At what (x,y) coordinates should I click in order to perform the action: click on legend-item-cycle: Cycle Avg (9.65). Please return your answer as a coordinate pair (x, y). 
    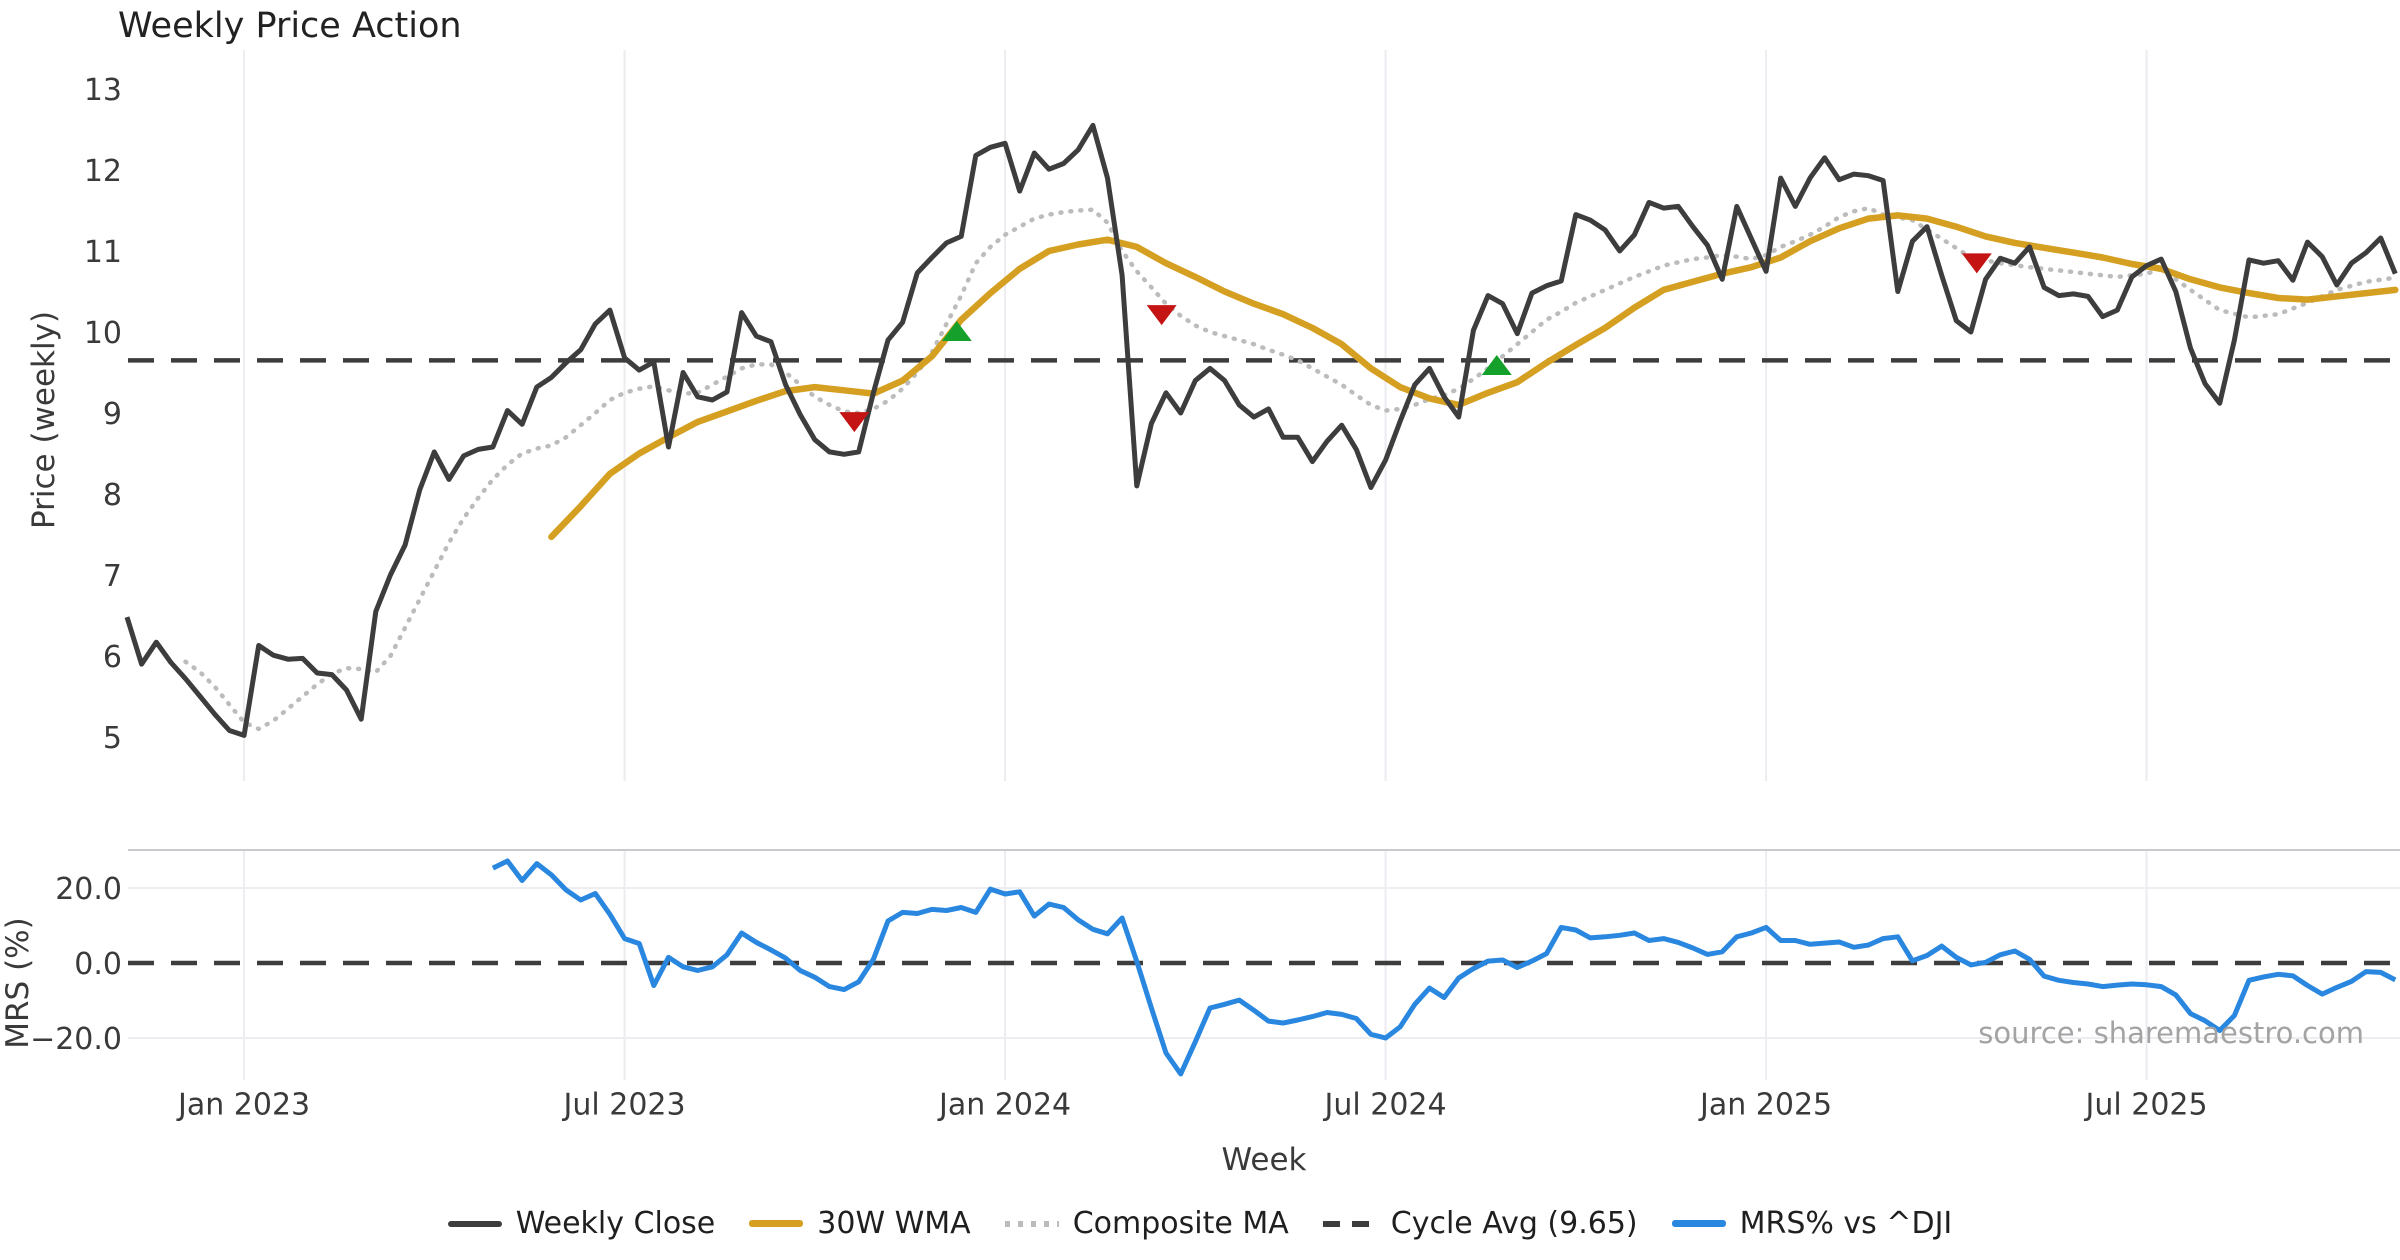
    Looking at the image, I should click on (1480, 1223).